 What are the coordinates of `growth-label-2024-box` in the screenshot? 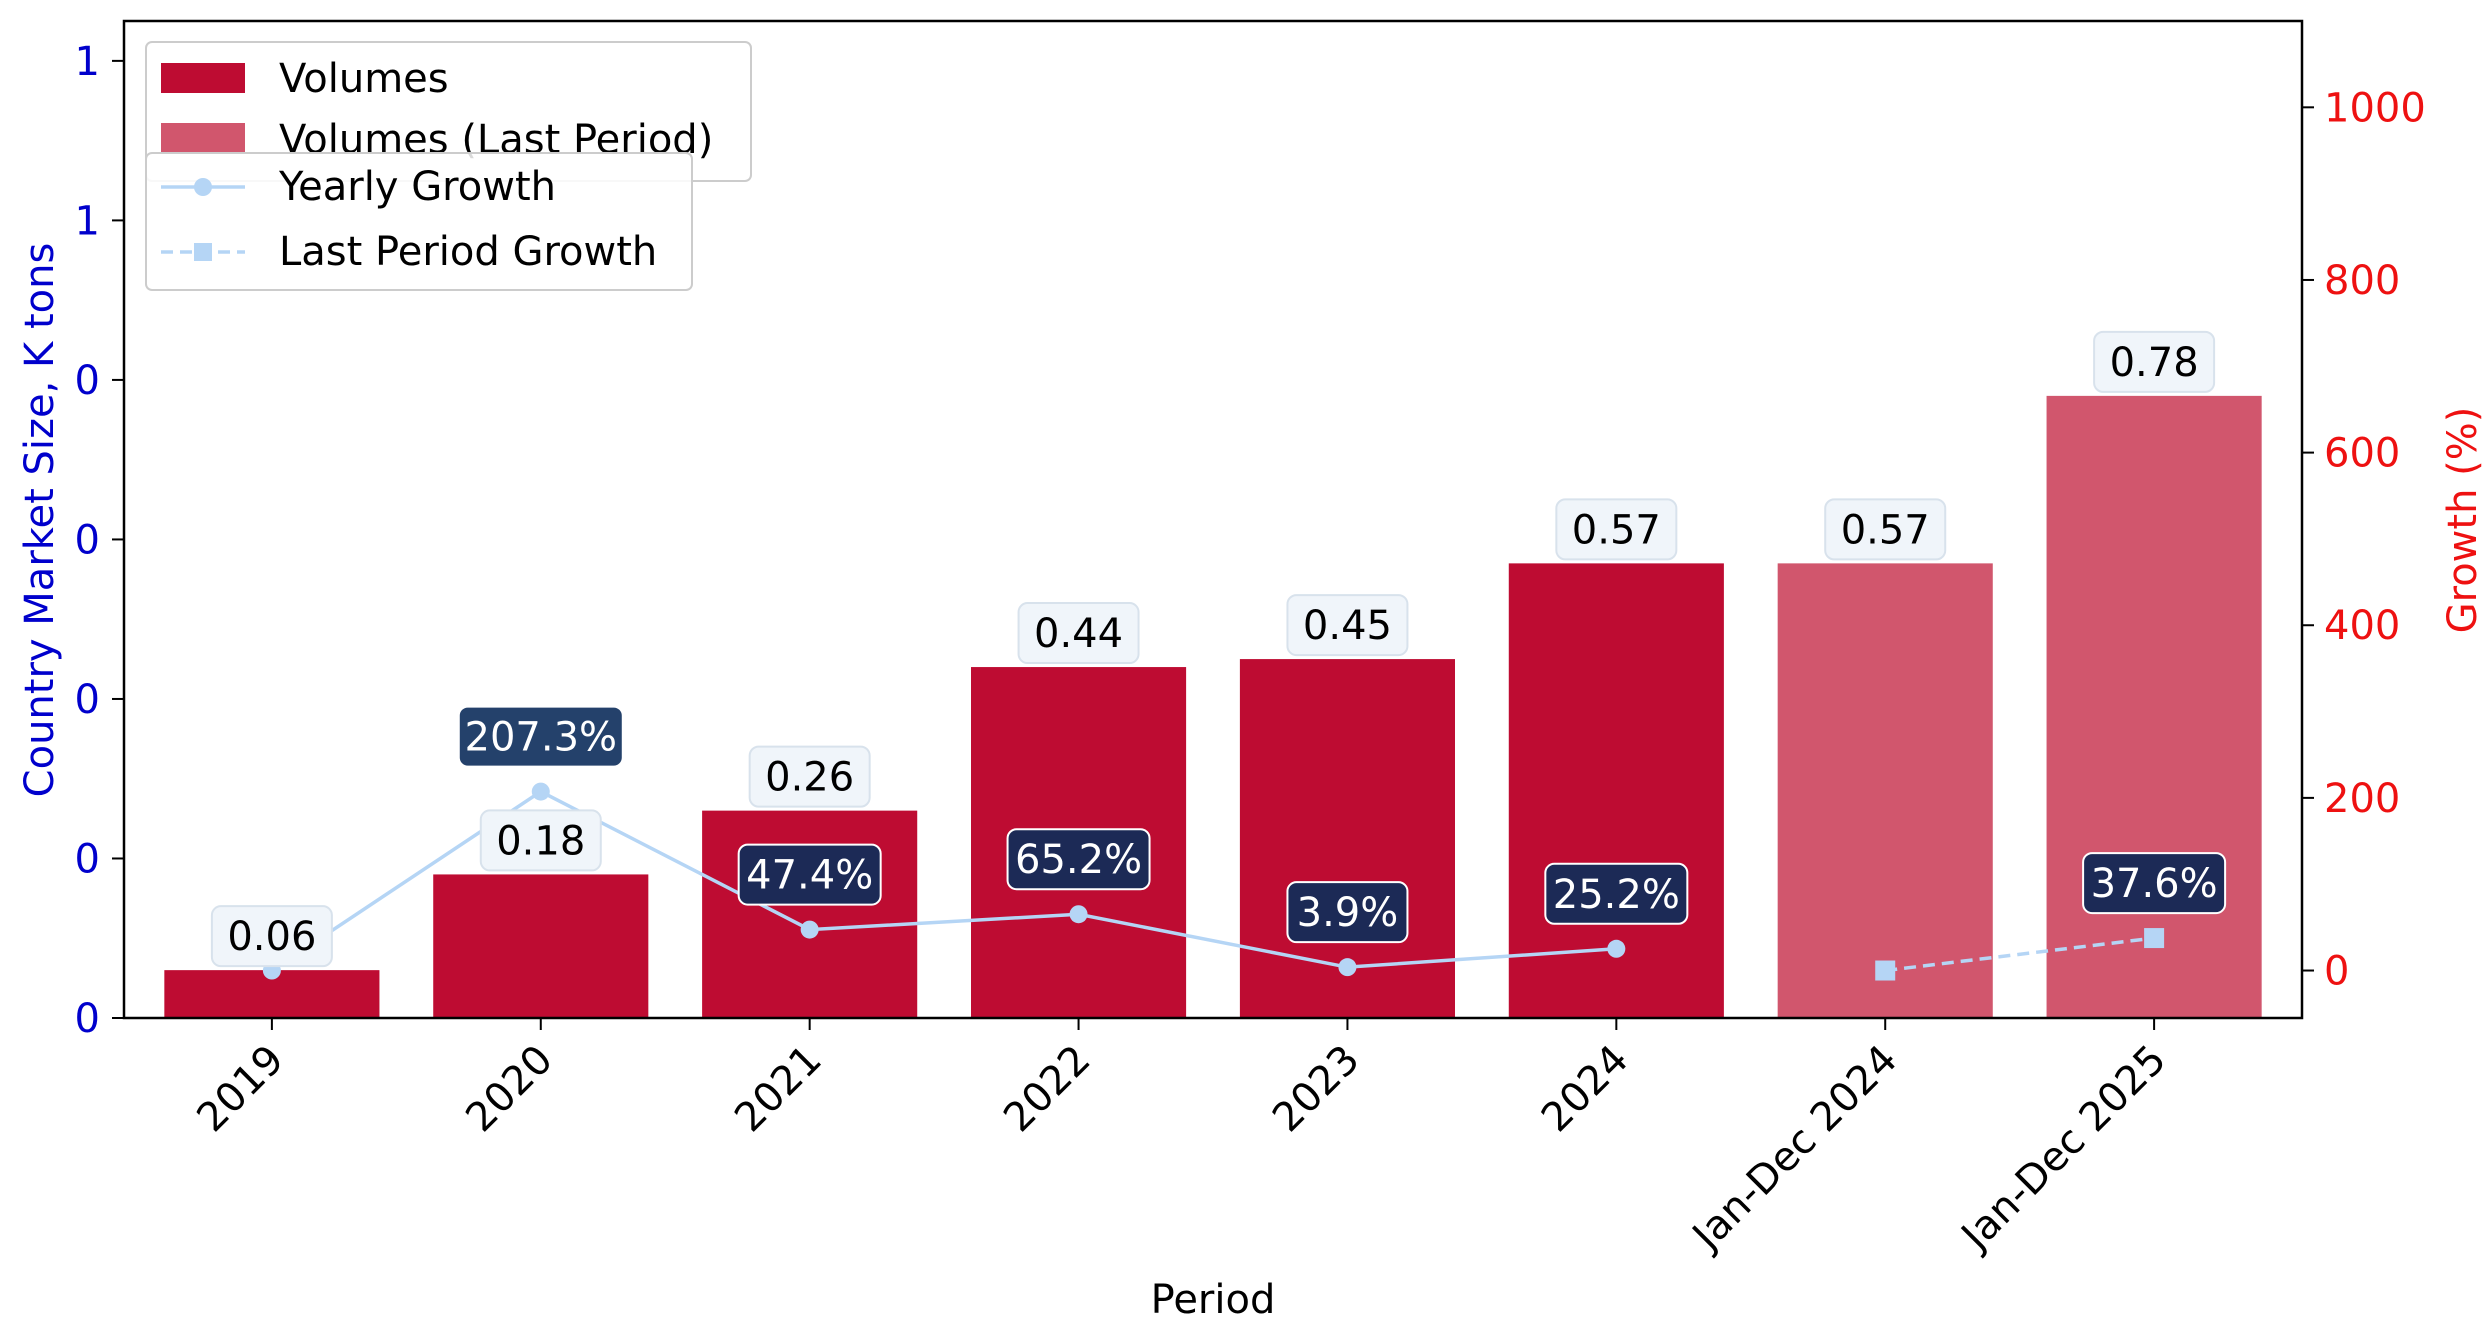 It's located at (1616, 893).